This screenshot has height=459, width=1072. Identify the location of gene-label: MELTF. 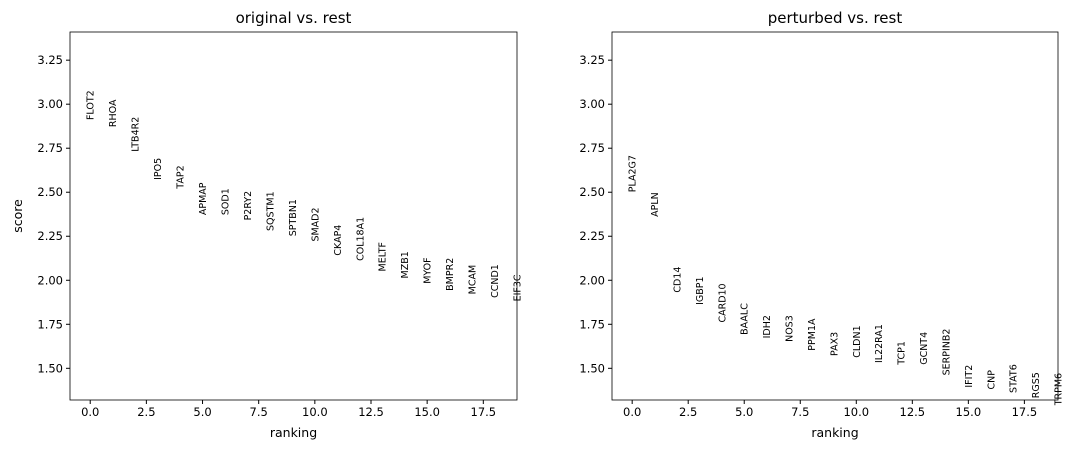
(383, 256).